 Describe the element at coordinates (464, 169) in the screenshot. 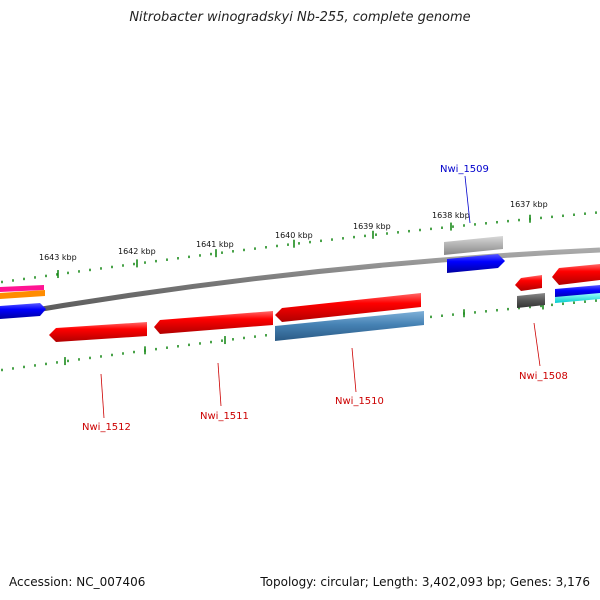

I see `gene-label-nwi-1509: Nwi_1509` at that location.